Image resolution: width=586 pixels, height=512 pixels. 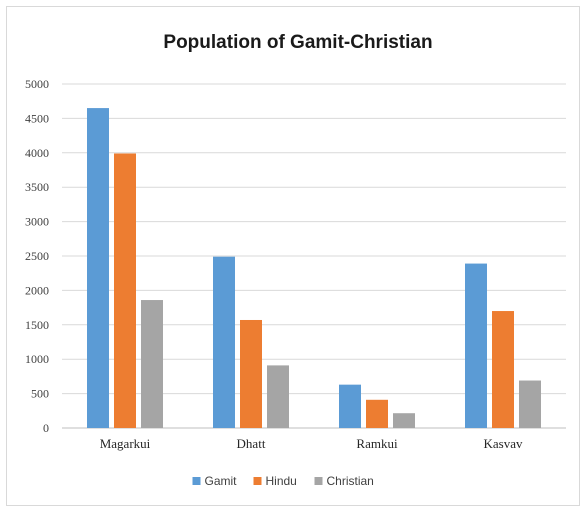 What do you see at coordinates (37, 222) in the screenshot?
I see `y-tick-label: 3000` at bounding box center [37, 222].